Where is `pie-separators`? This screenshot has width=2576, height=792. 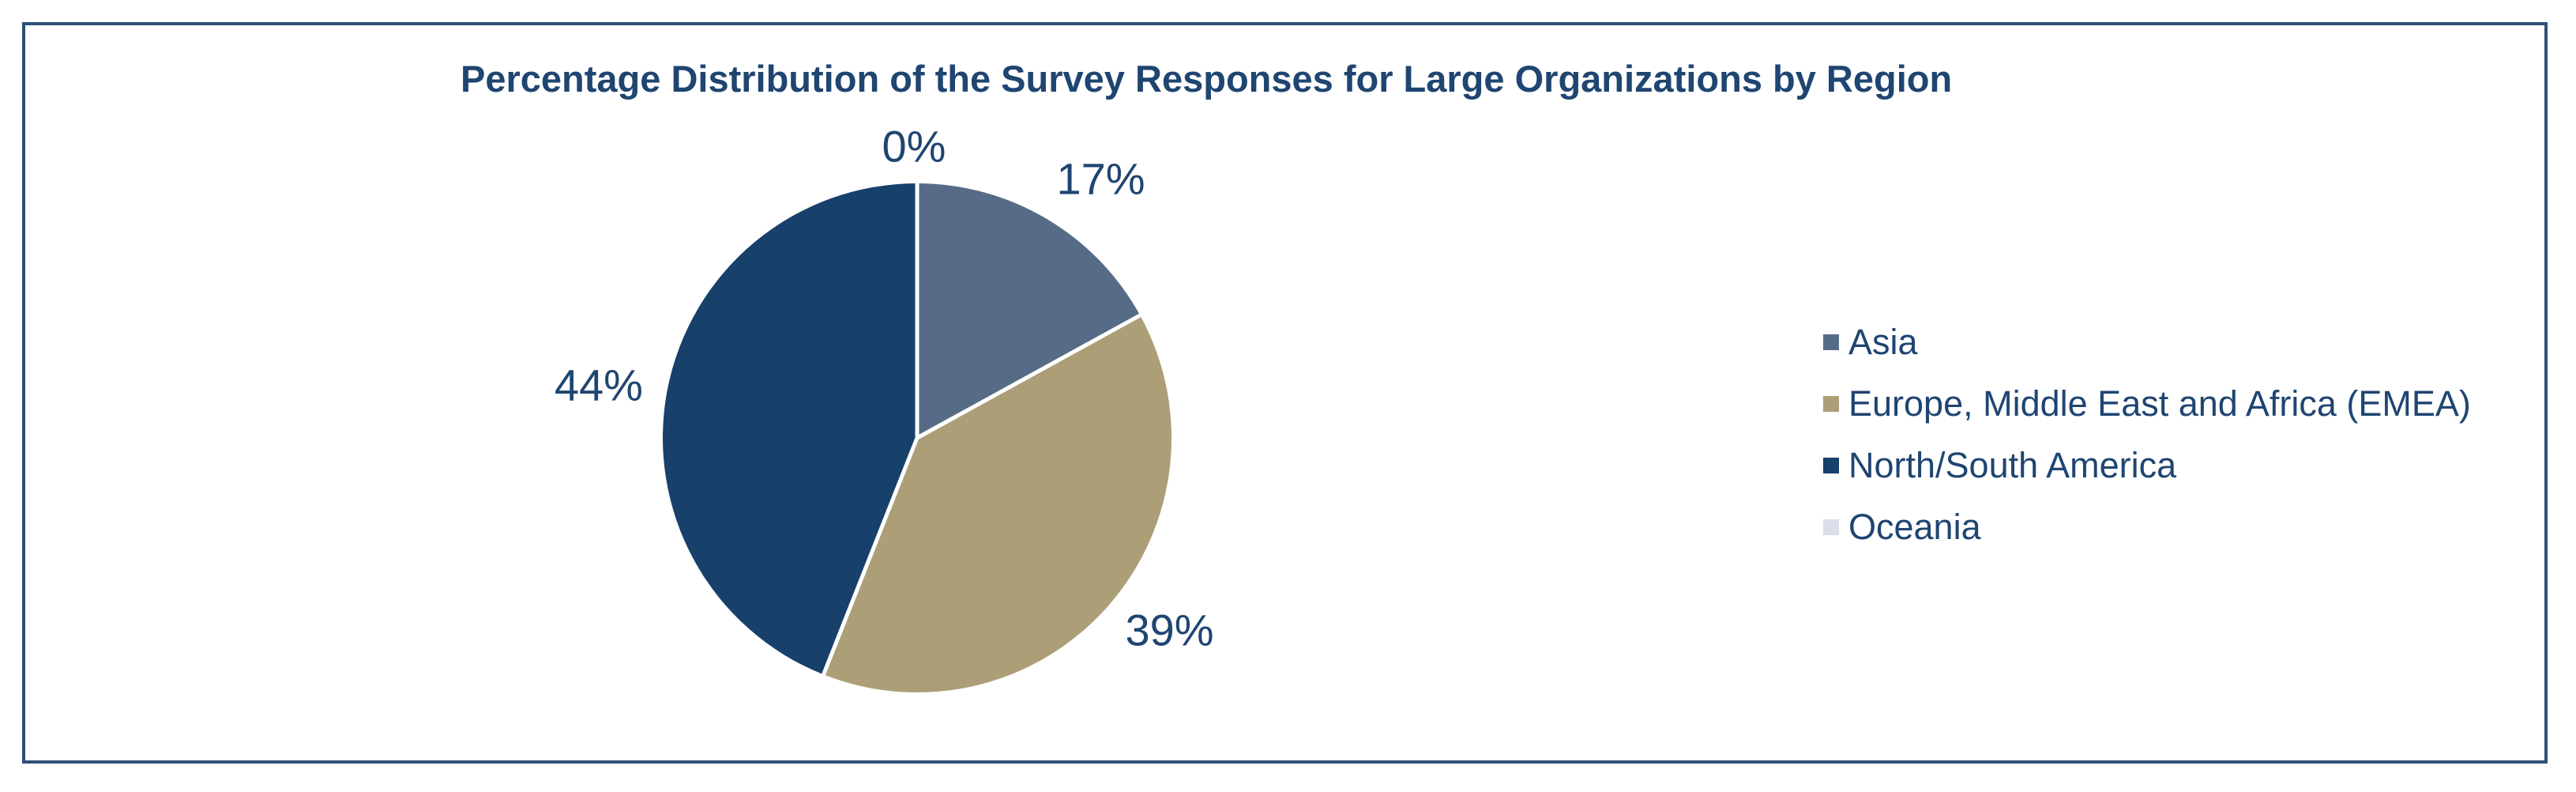 pie-separators is located at coordinates (982, 429).